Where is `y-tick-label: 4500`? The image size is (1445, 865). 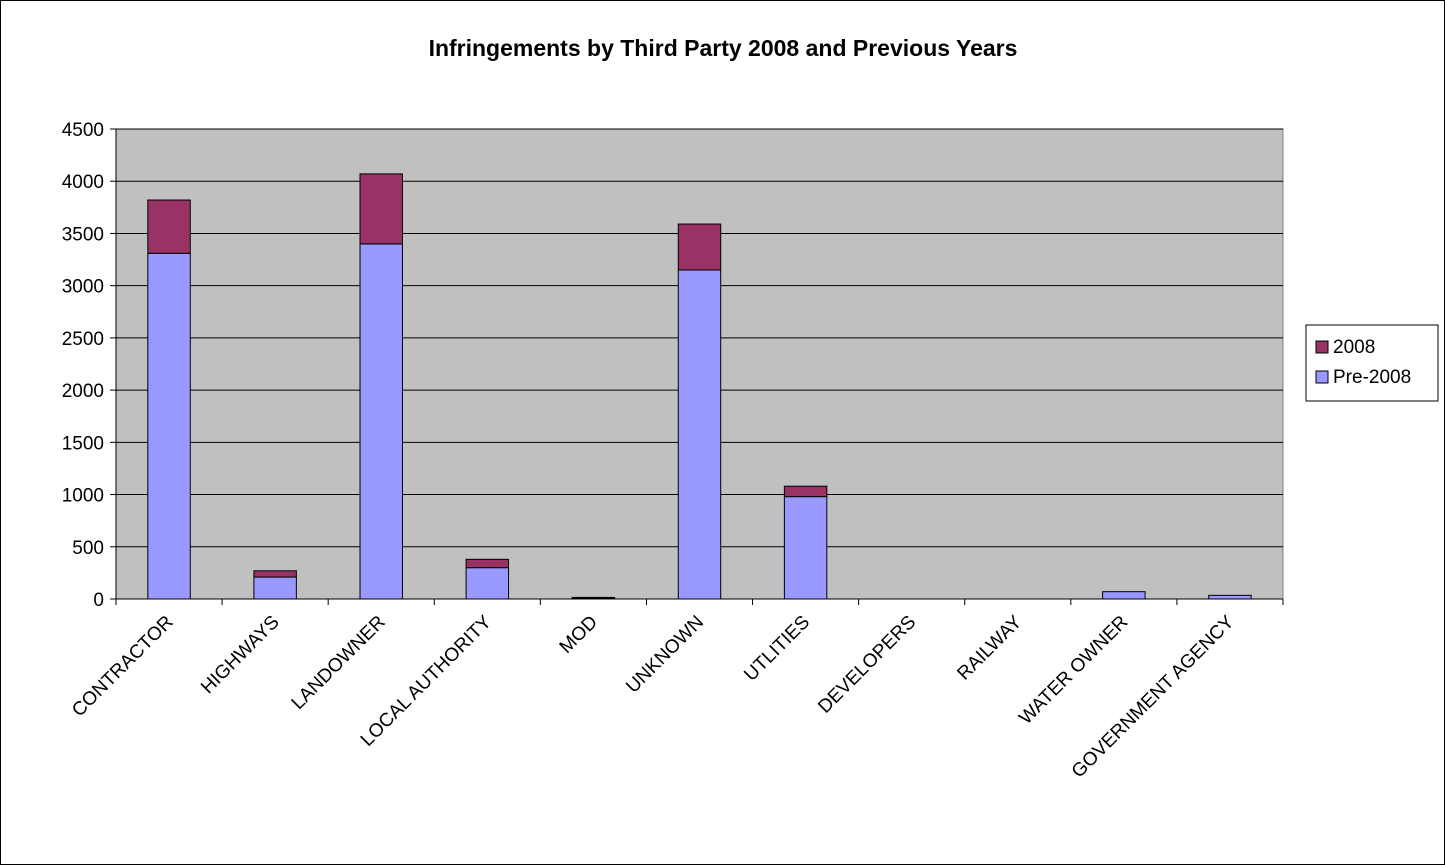 y-tick-label: 4500 is located at coordinates (83, 130).